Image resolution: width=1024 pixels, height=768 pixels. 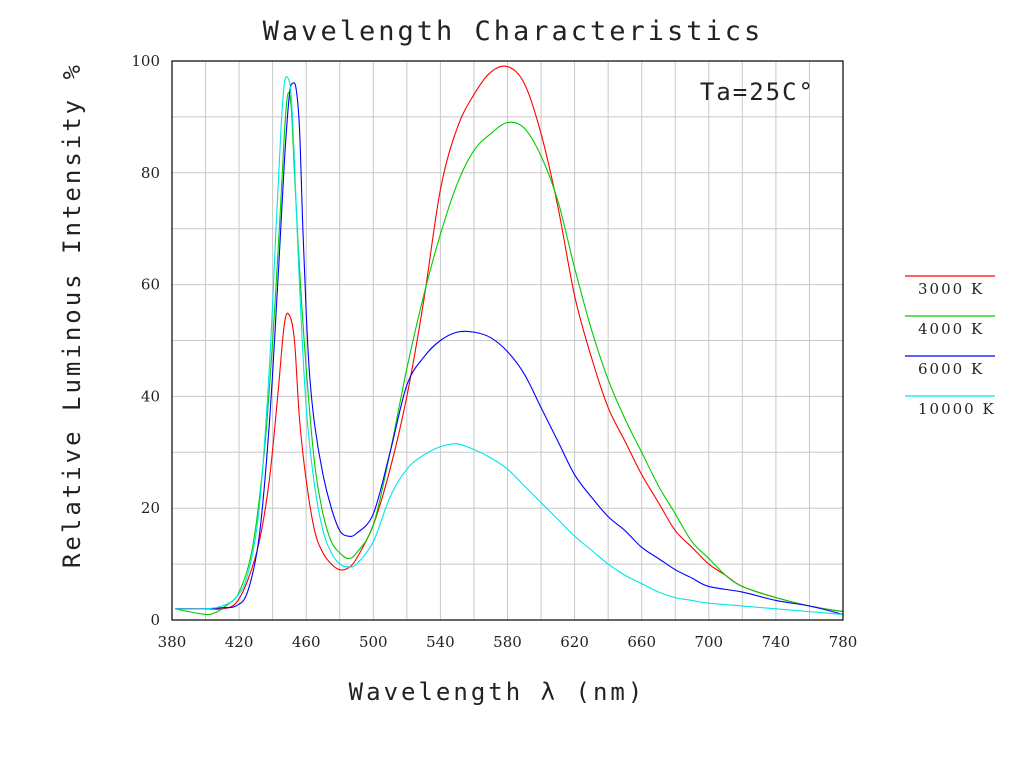 What do you see at coordinates (150, 285) in the screenshot?
I see `y-tick-label: 60` at bounding box center [150, 285].